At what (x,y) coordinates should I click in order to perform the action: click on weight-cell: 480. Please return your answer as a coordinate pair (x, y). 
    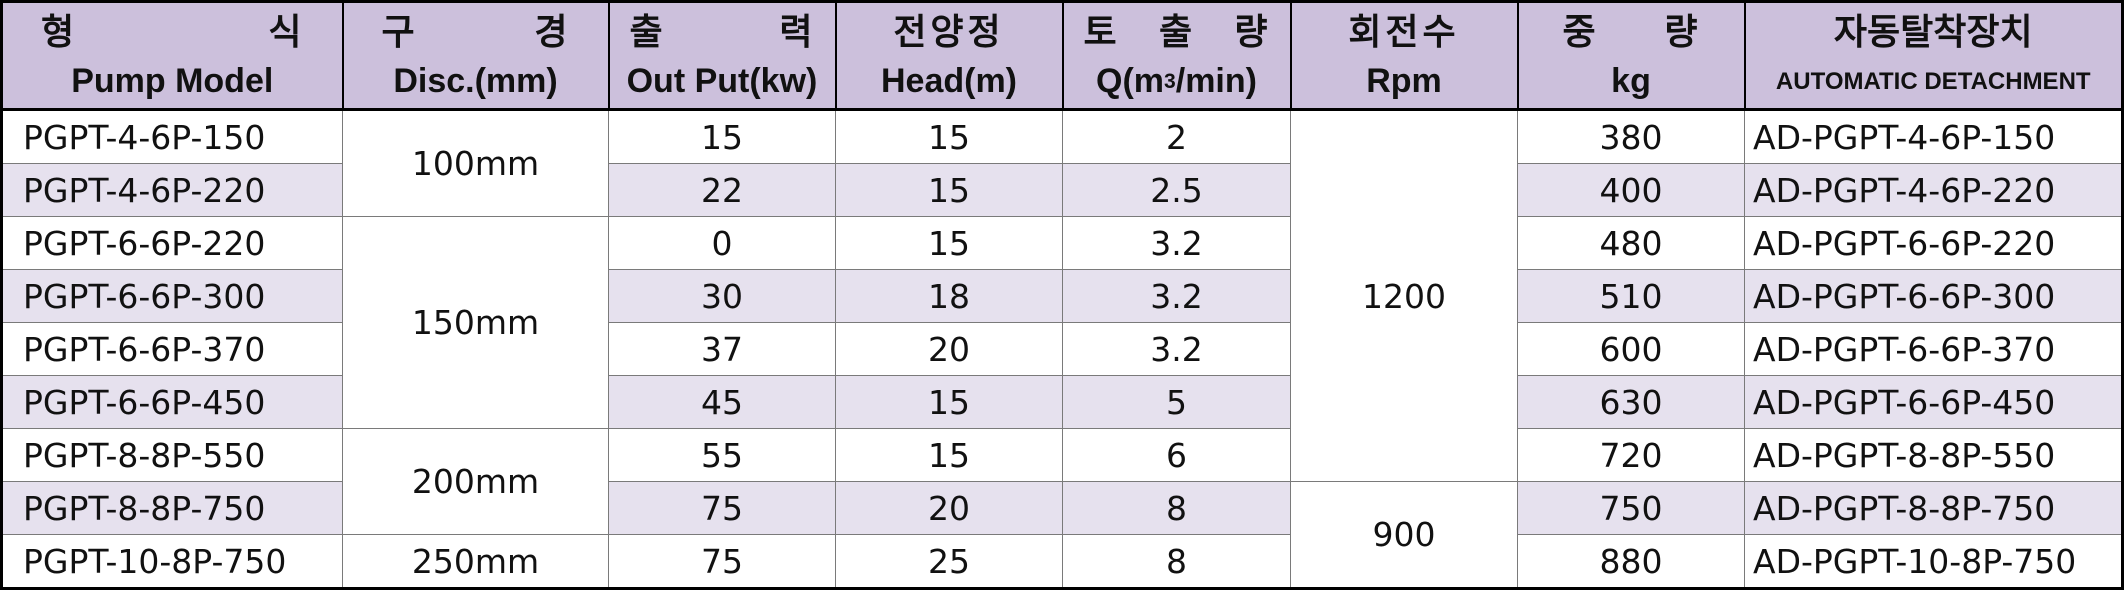
    Looking at the image, I should click on (1631, 243).